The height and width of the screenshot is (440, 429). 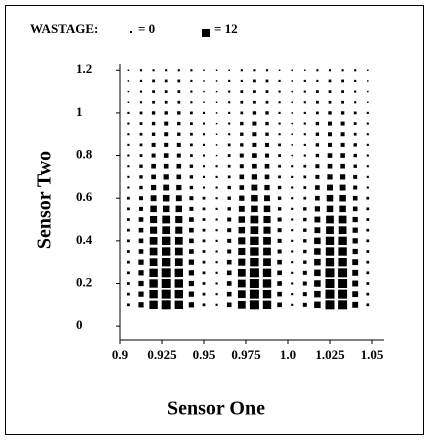 What do you see at coordinates (79, 111) in the screenshot?
I see `y-tick-label: 1` at bounding box center [79, 111].